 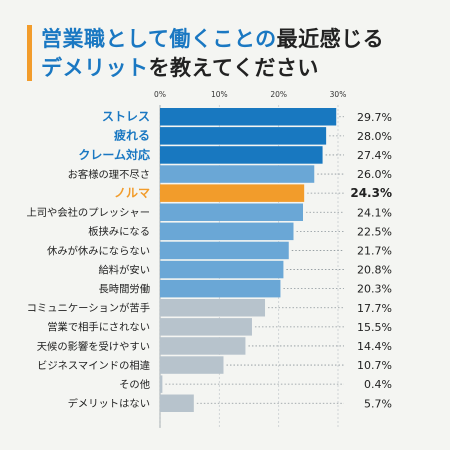 What do you see at coordinates (88, 212) in the screenshot?
I see `category-label: 上司や会社のプレッシャー` at bounding box center [88, 212].